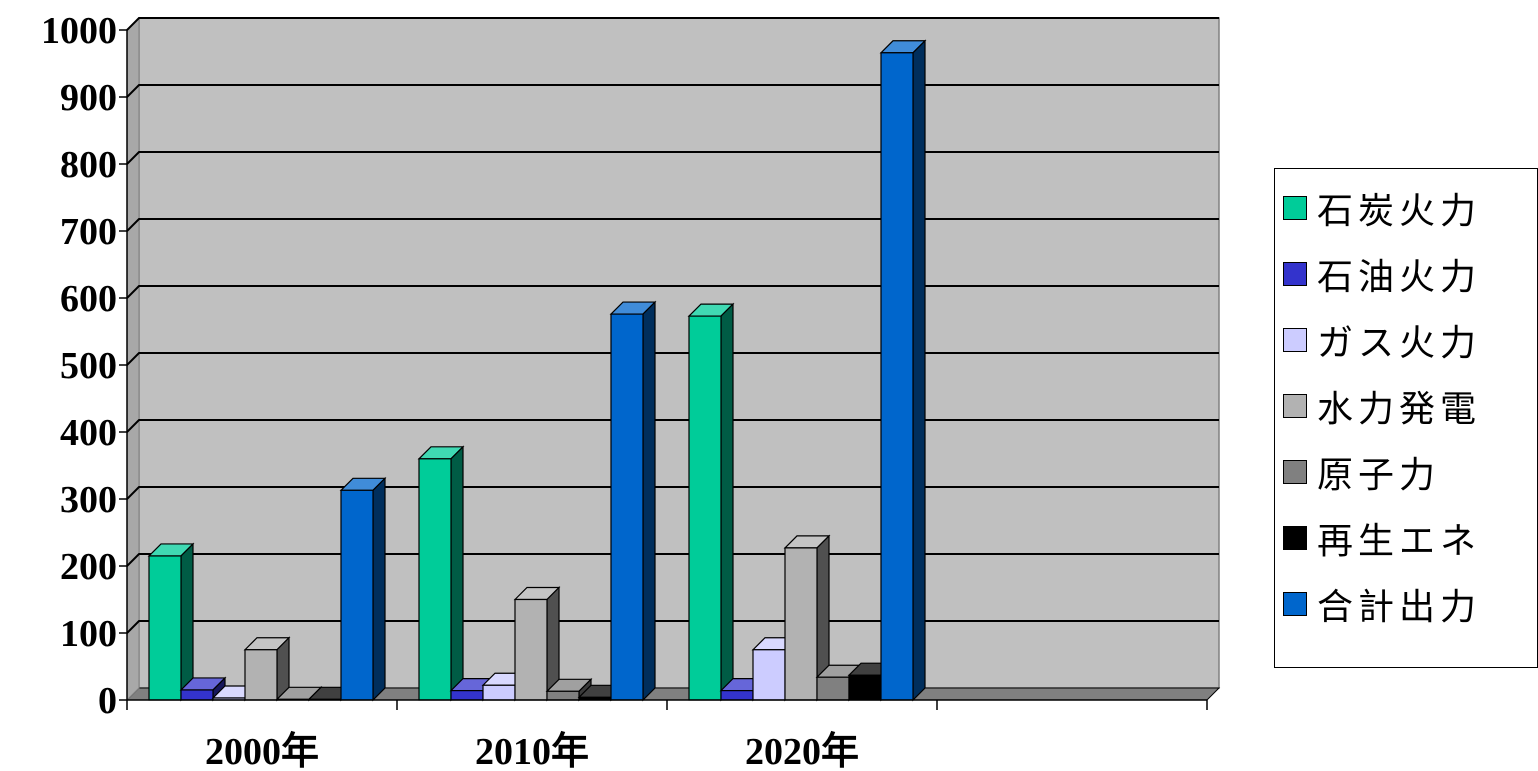 The height and width of the screenshot is (771, 1538). Describe the element at coordinates (1399, 409) in the screenshot. I see `legend-label: 水力発電` at that location.